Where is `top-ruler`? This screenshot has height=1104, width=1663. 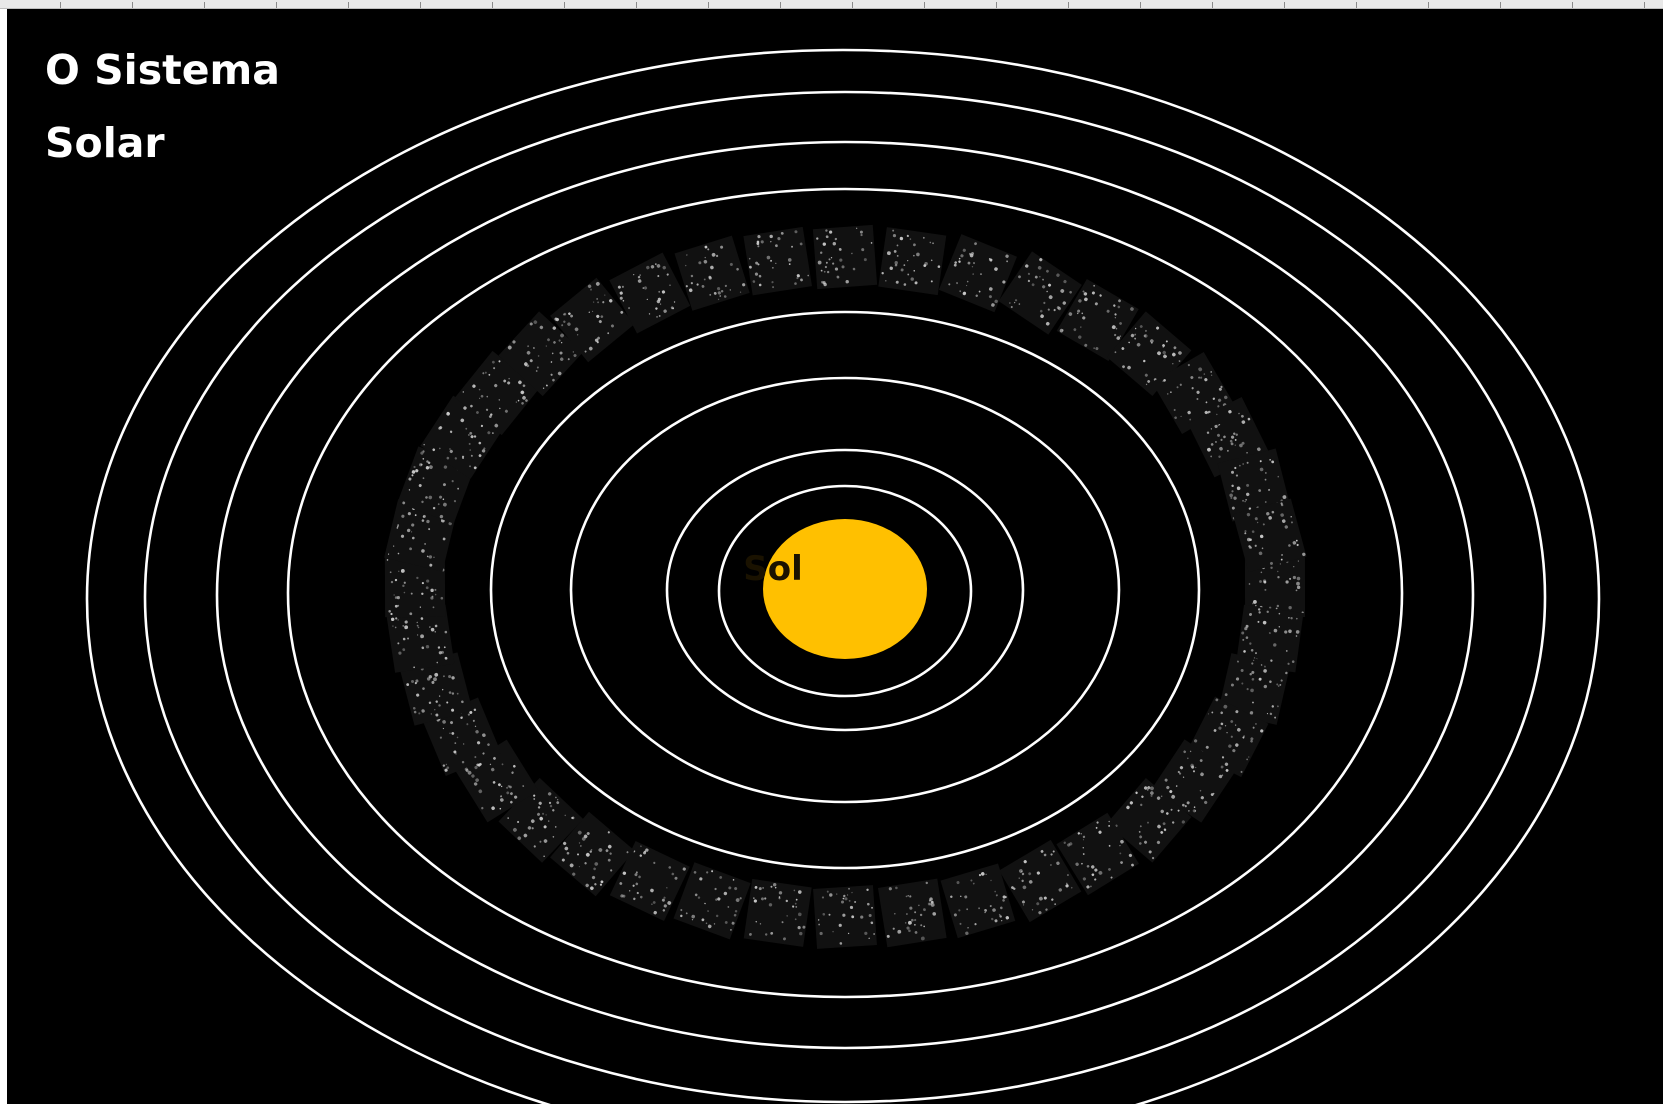
top-ruler is located at coordinates (831, 4).